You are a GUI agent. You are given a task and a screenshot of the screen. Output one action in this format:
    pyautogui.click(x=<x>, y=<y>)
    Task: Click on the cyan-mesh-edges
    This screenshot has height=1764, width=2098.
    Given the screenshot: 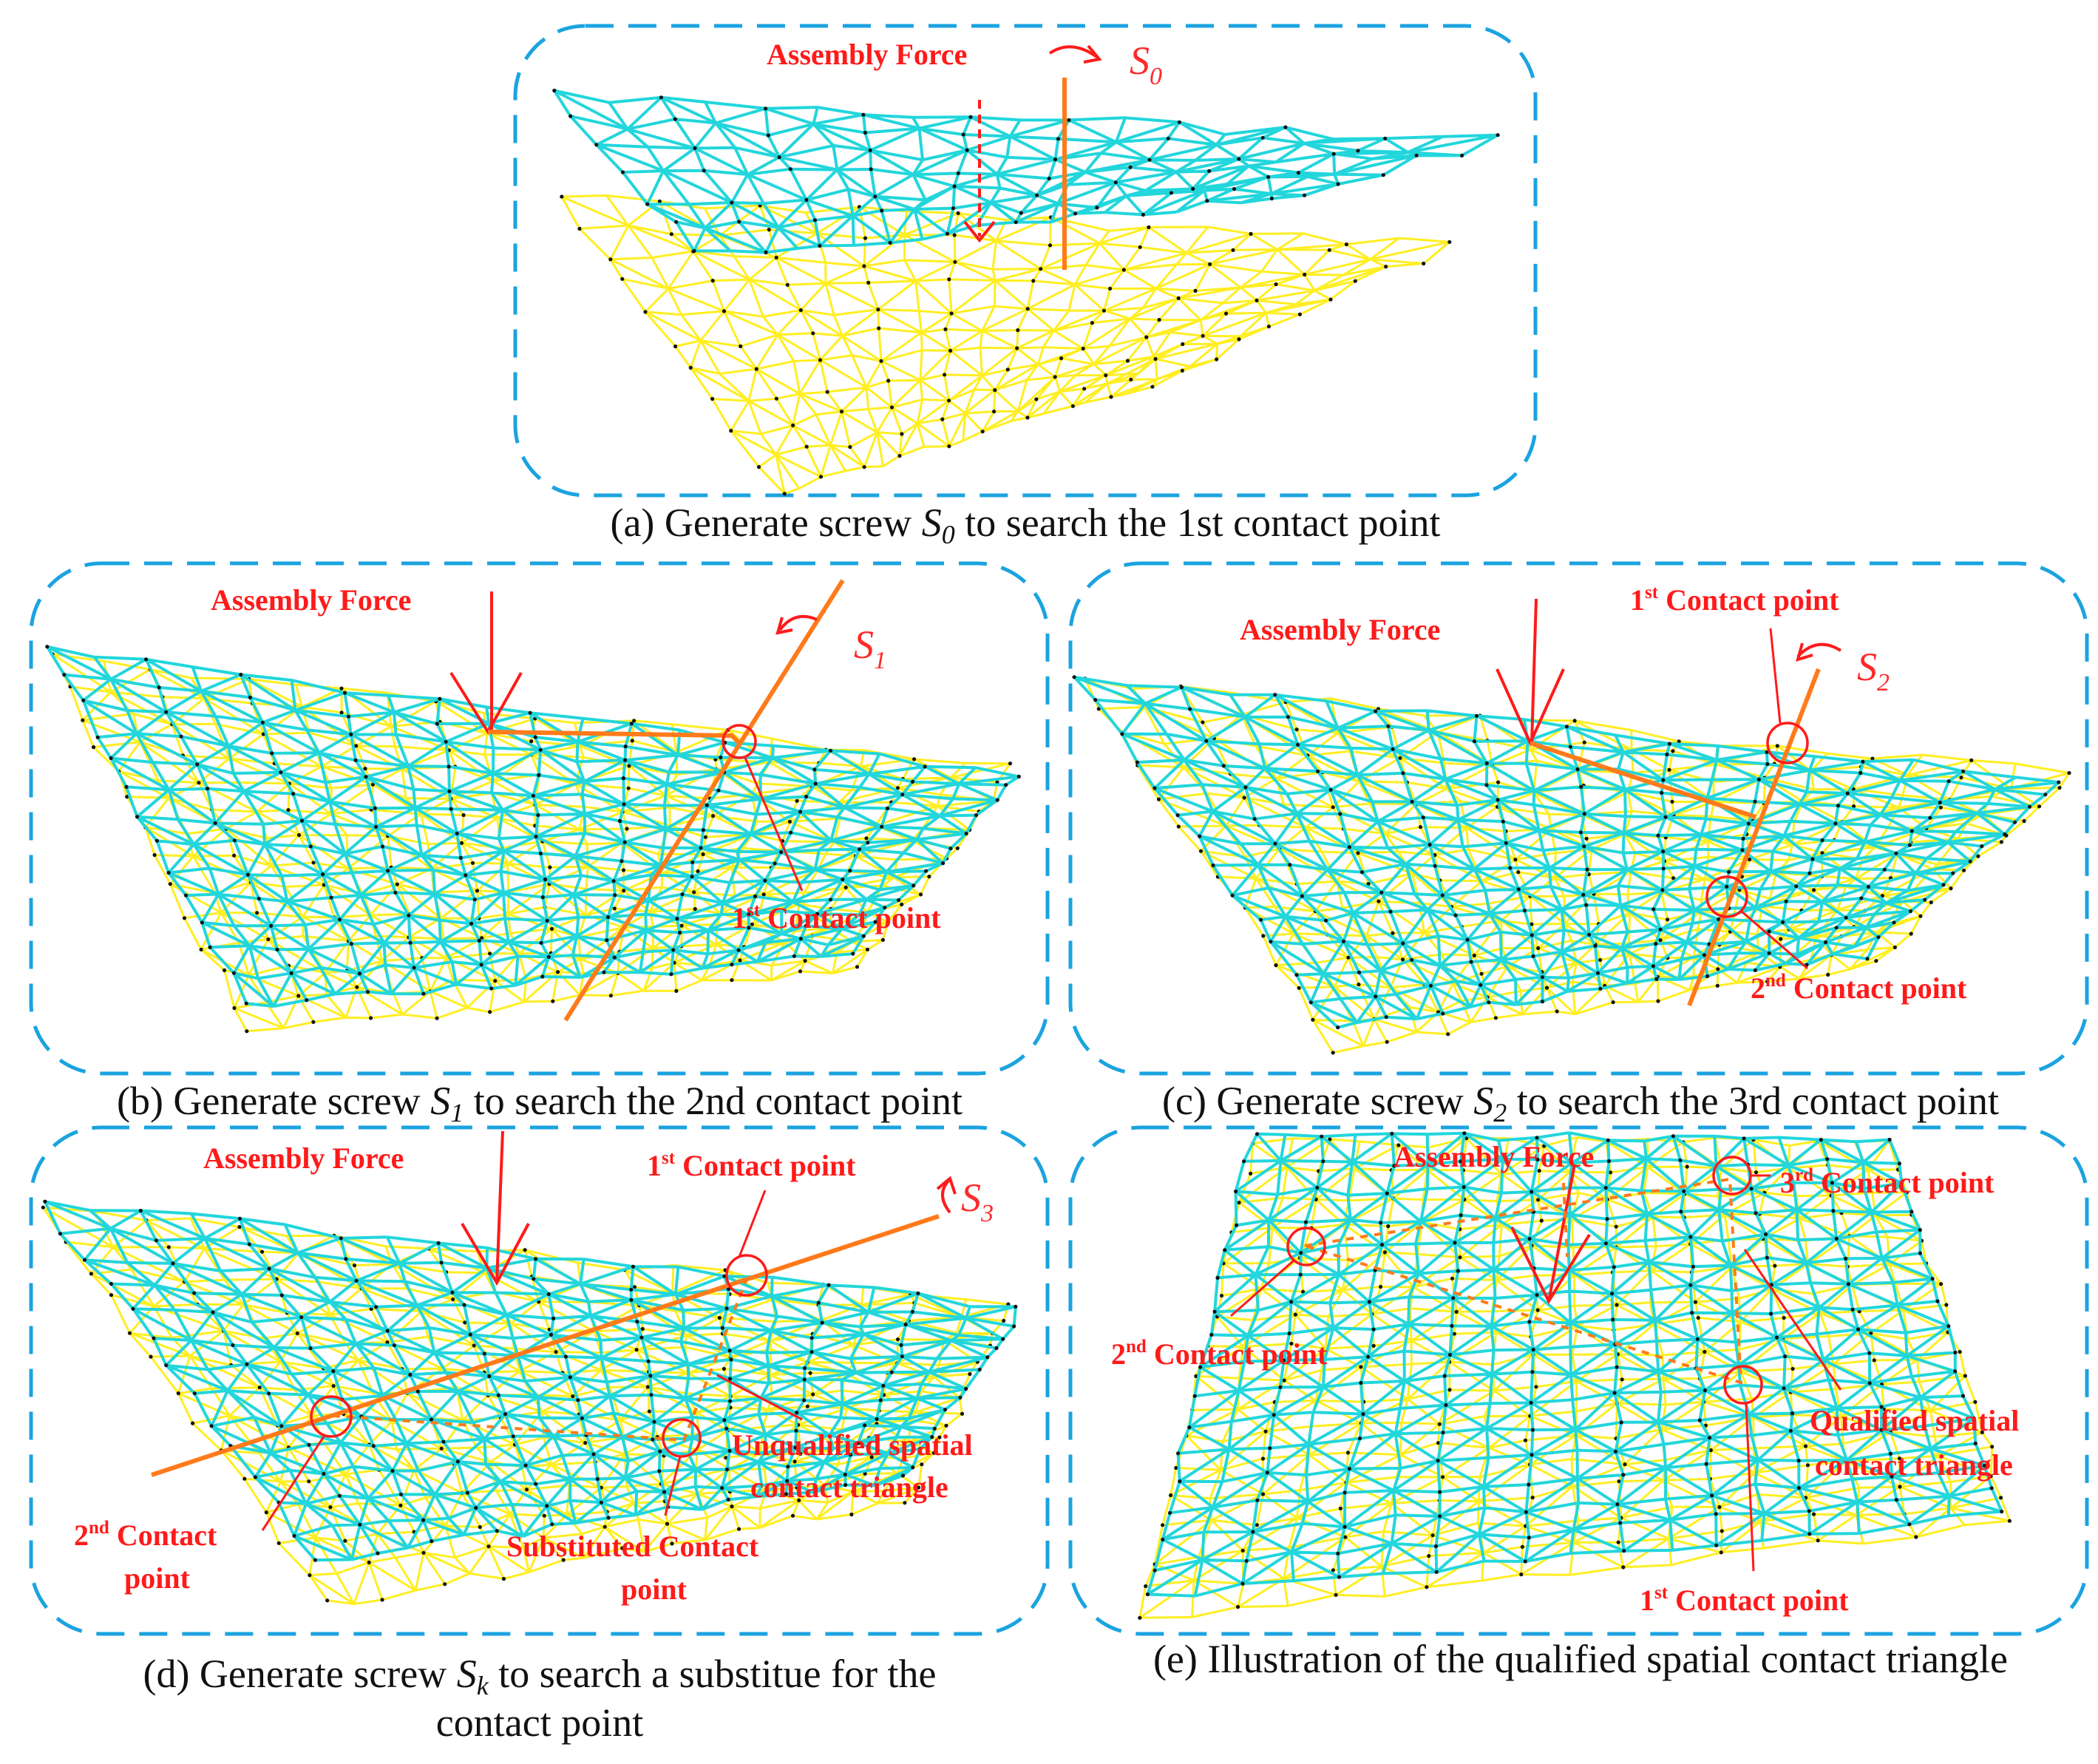 What is the action you would take?
    pyautogui.click(x=533, y=827)
    